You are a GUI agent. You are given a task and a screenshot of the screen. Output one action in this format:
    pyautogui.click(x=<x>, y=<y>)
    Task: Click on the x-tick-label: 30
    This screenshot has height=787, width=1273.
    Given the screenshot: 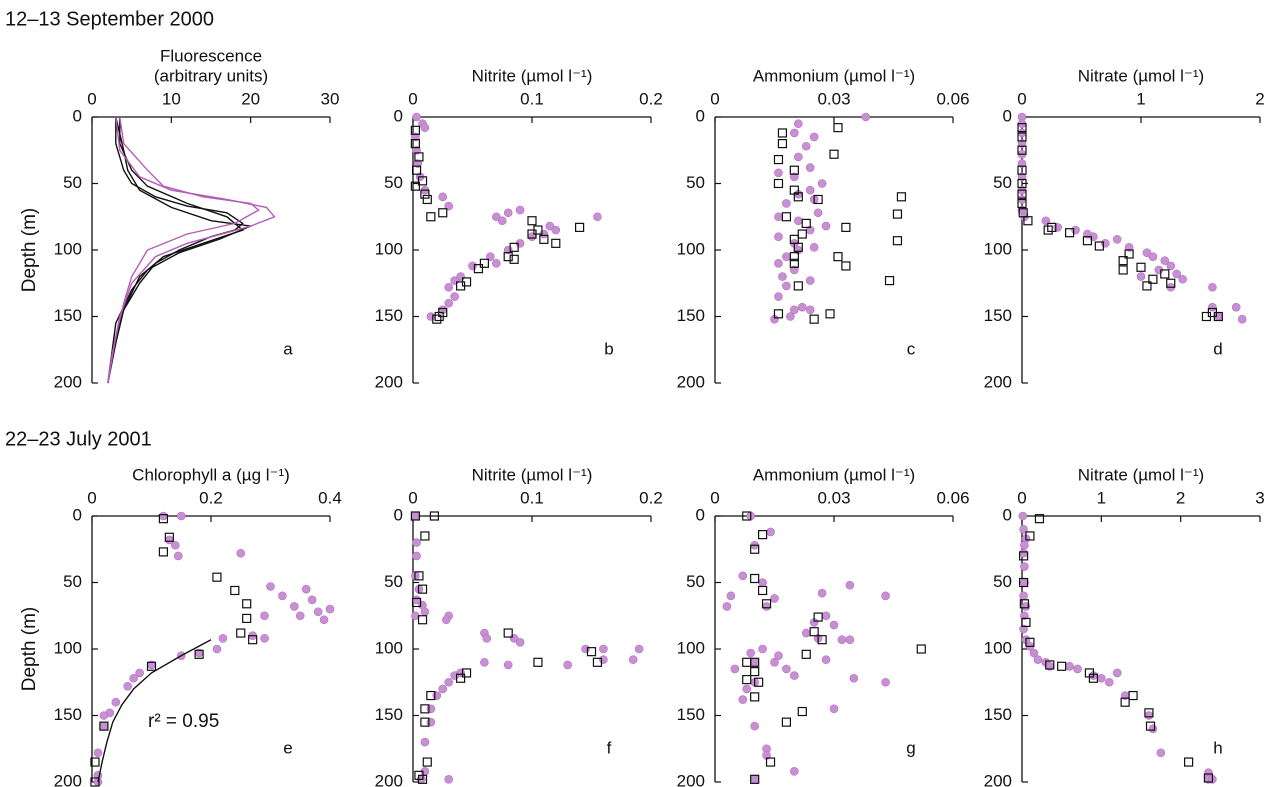 What is the action you would take?
    pyautogui.click(x=330, y=98)
    